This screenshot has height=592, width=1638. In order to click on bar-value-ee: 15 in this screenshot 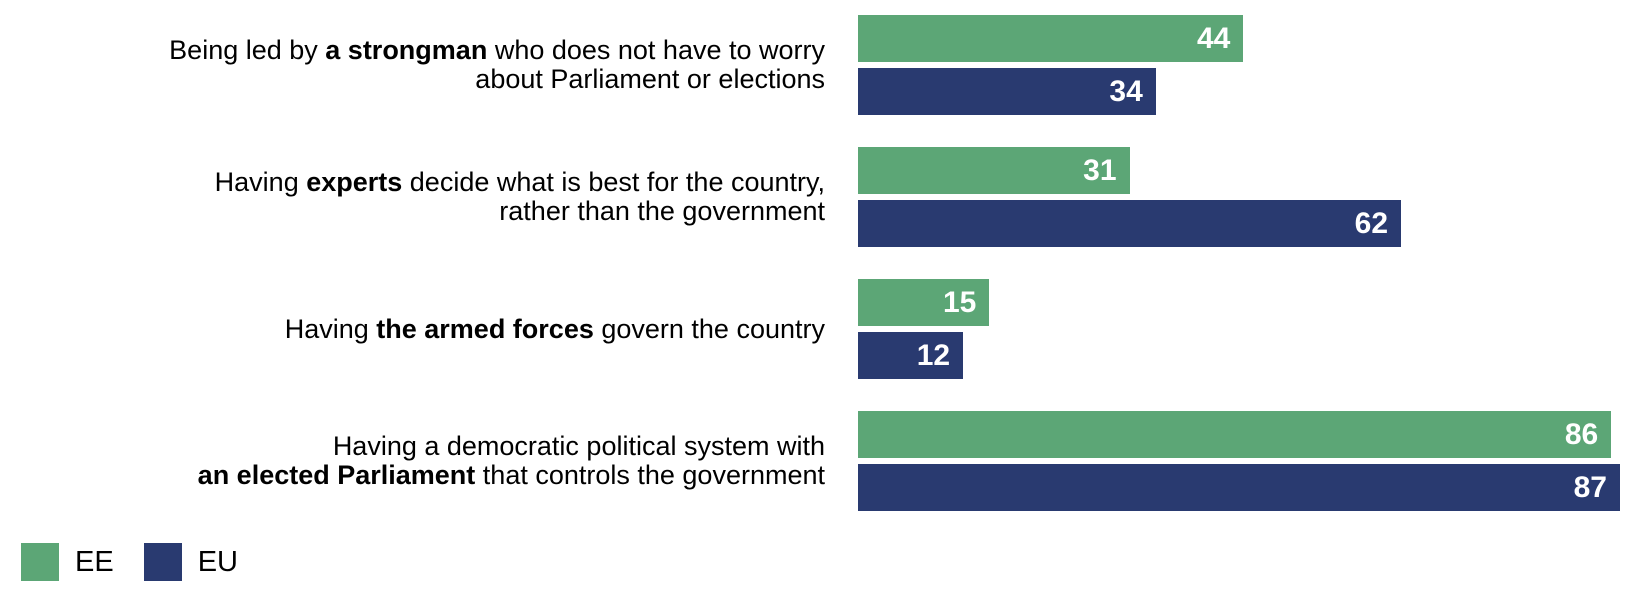, I will do `click(960, 302)`.